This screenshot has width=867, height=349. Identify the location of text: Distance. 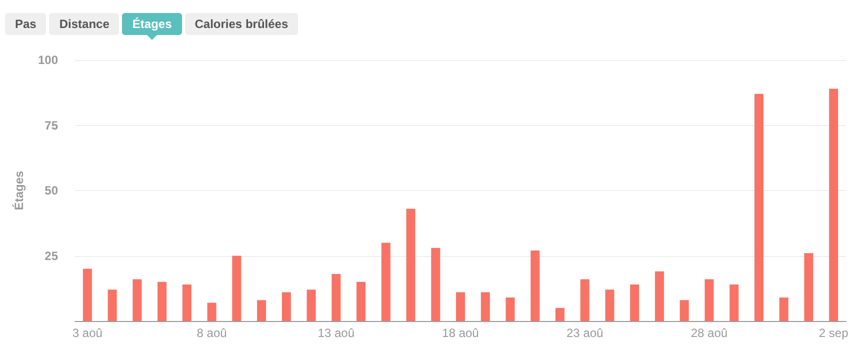
(84, 24).